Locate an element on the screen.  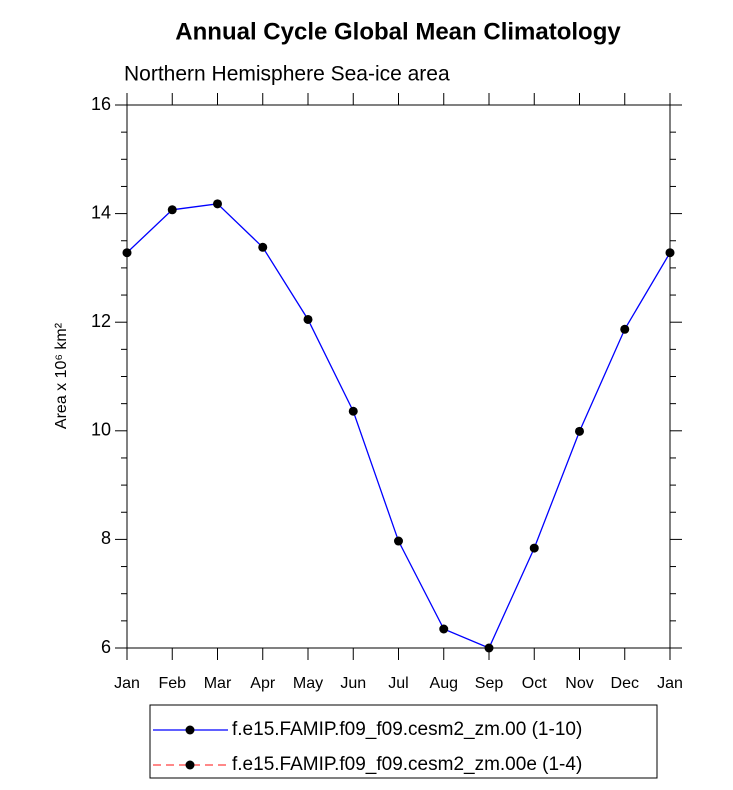
x-tick-label: May is located at coordinates (308, 683).